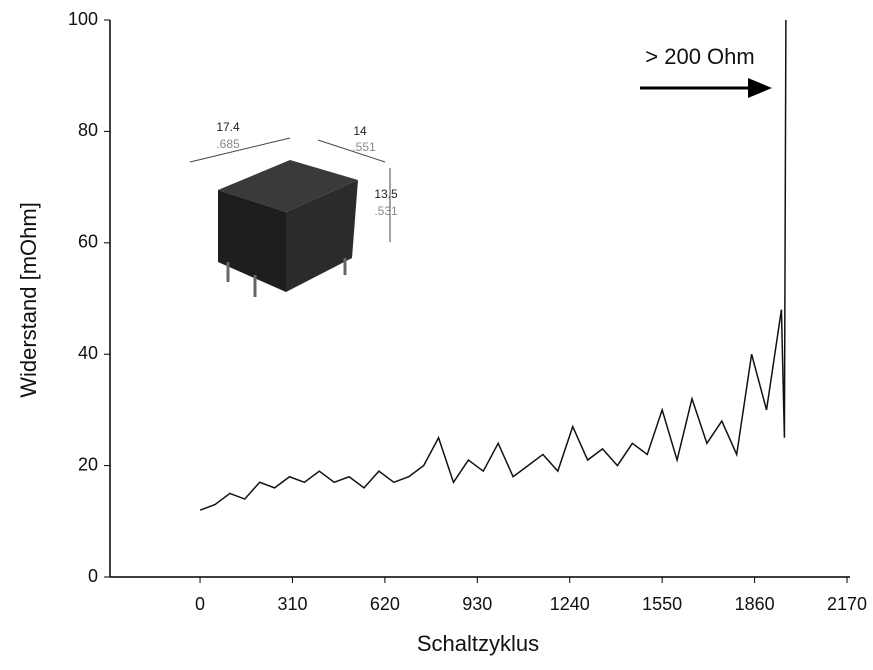 The image size is (873, 670). I want to click on y-tick-label: 40, so click(88, 353).